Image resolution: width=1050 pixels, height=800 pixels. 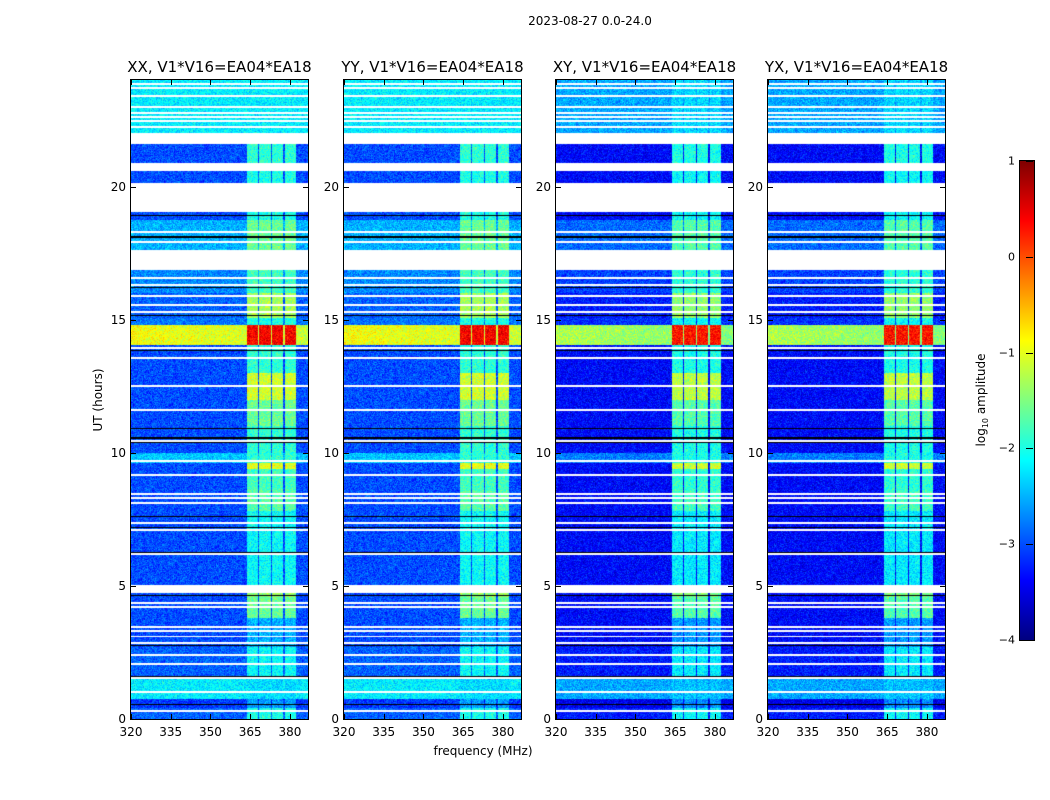 I want to click on x-axis-label: frequency (MHz), so click(x=483, y=751).